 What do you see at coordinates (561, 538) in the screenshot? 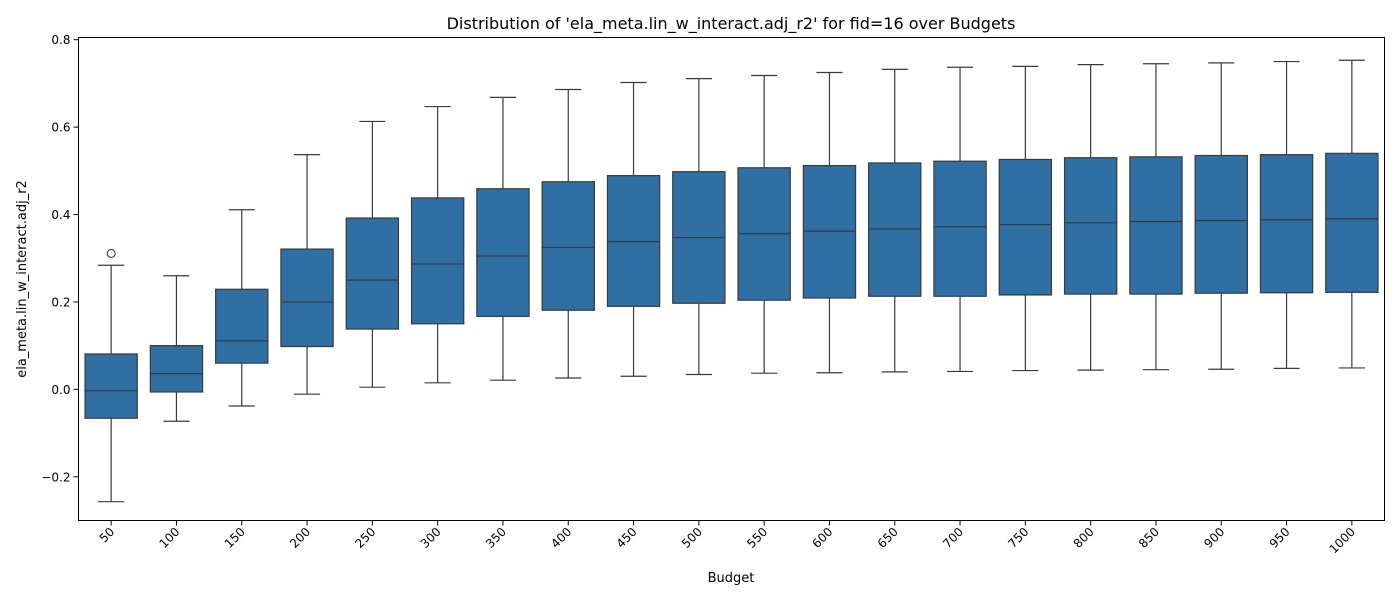
I see `x-tick-label: 400` at bounding box center [561, 538].